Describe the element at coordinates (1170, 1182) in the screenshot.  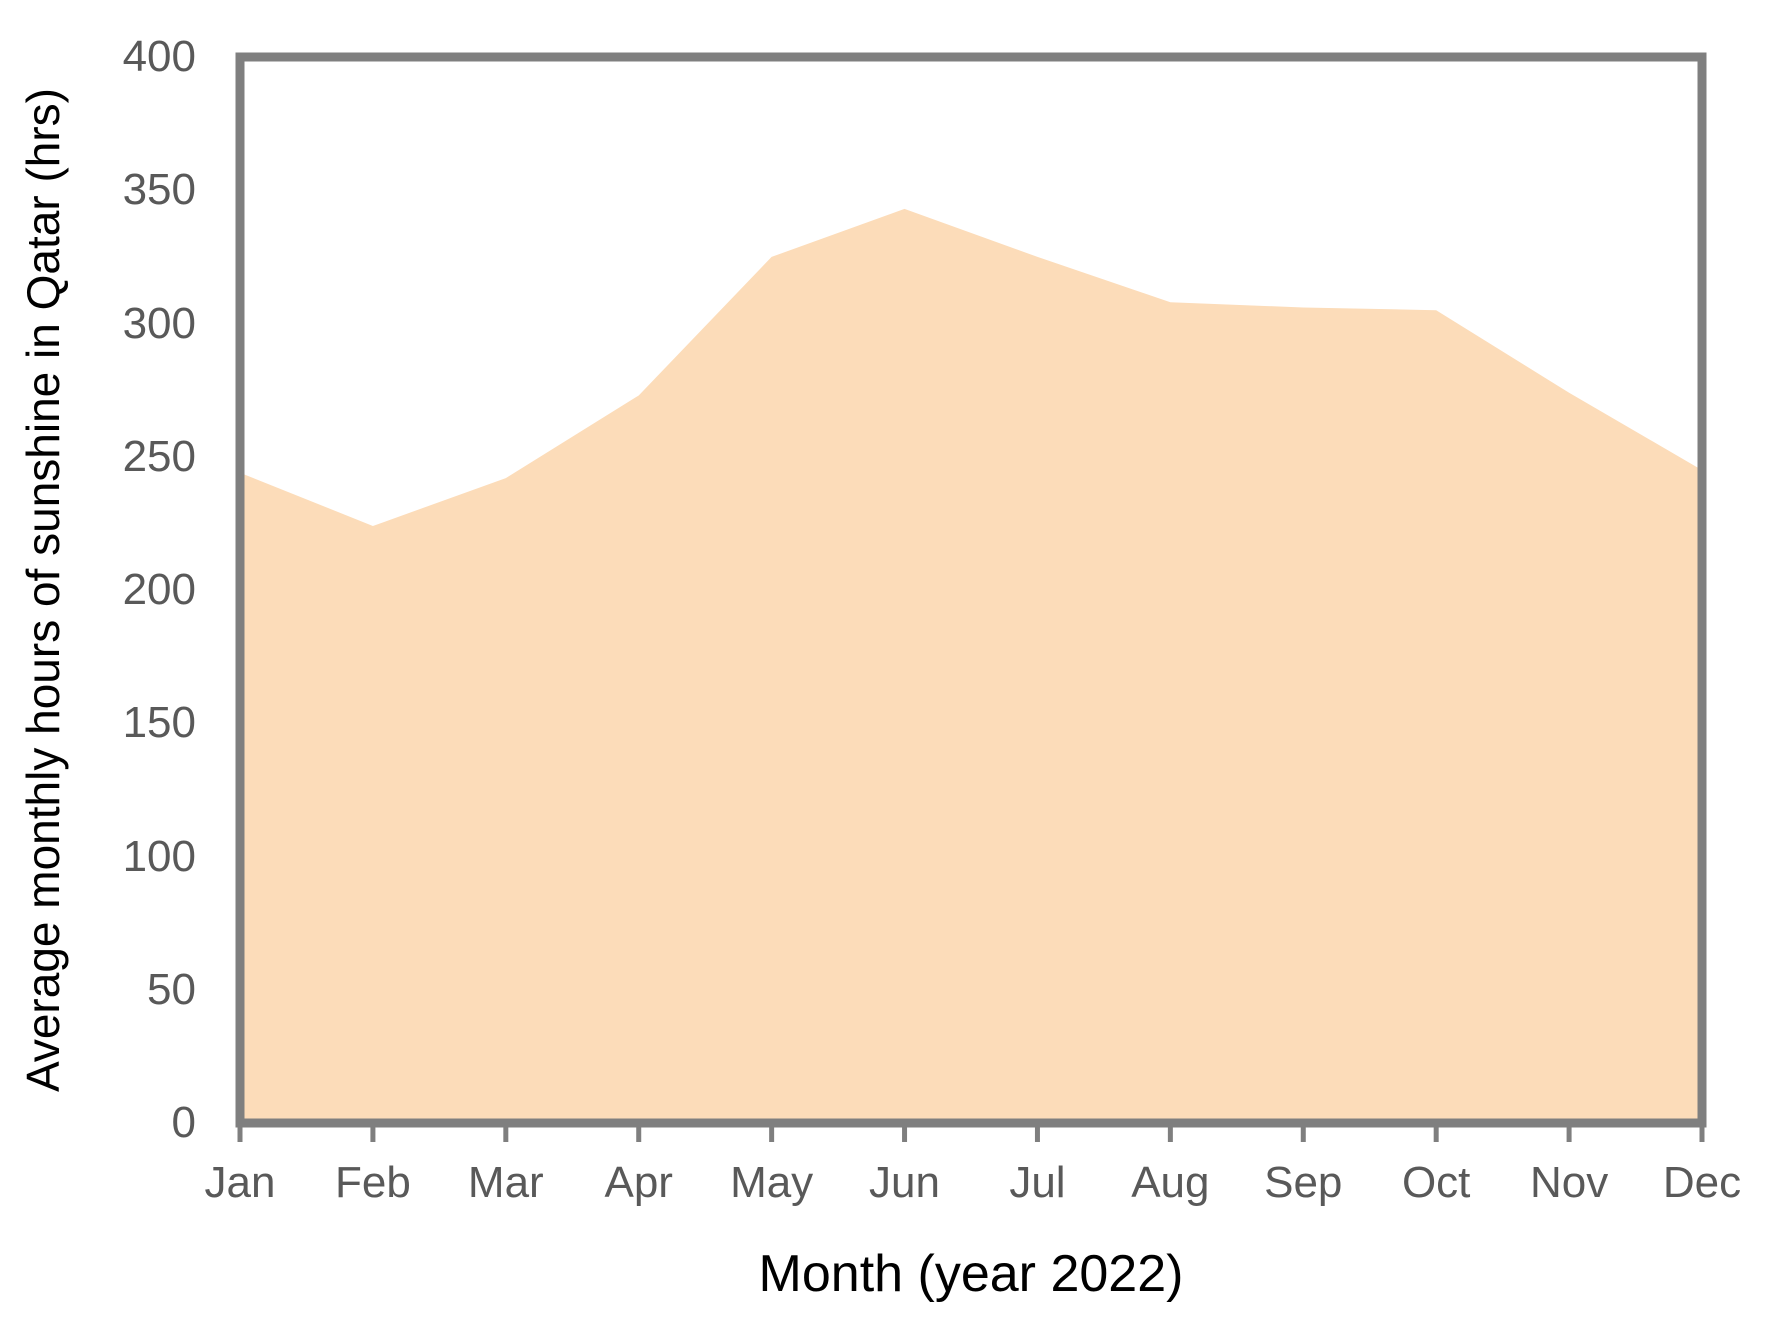
I see `x-tick-label: Aug` at that location.